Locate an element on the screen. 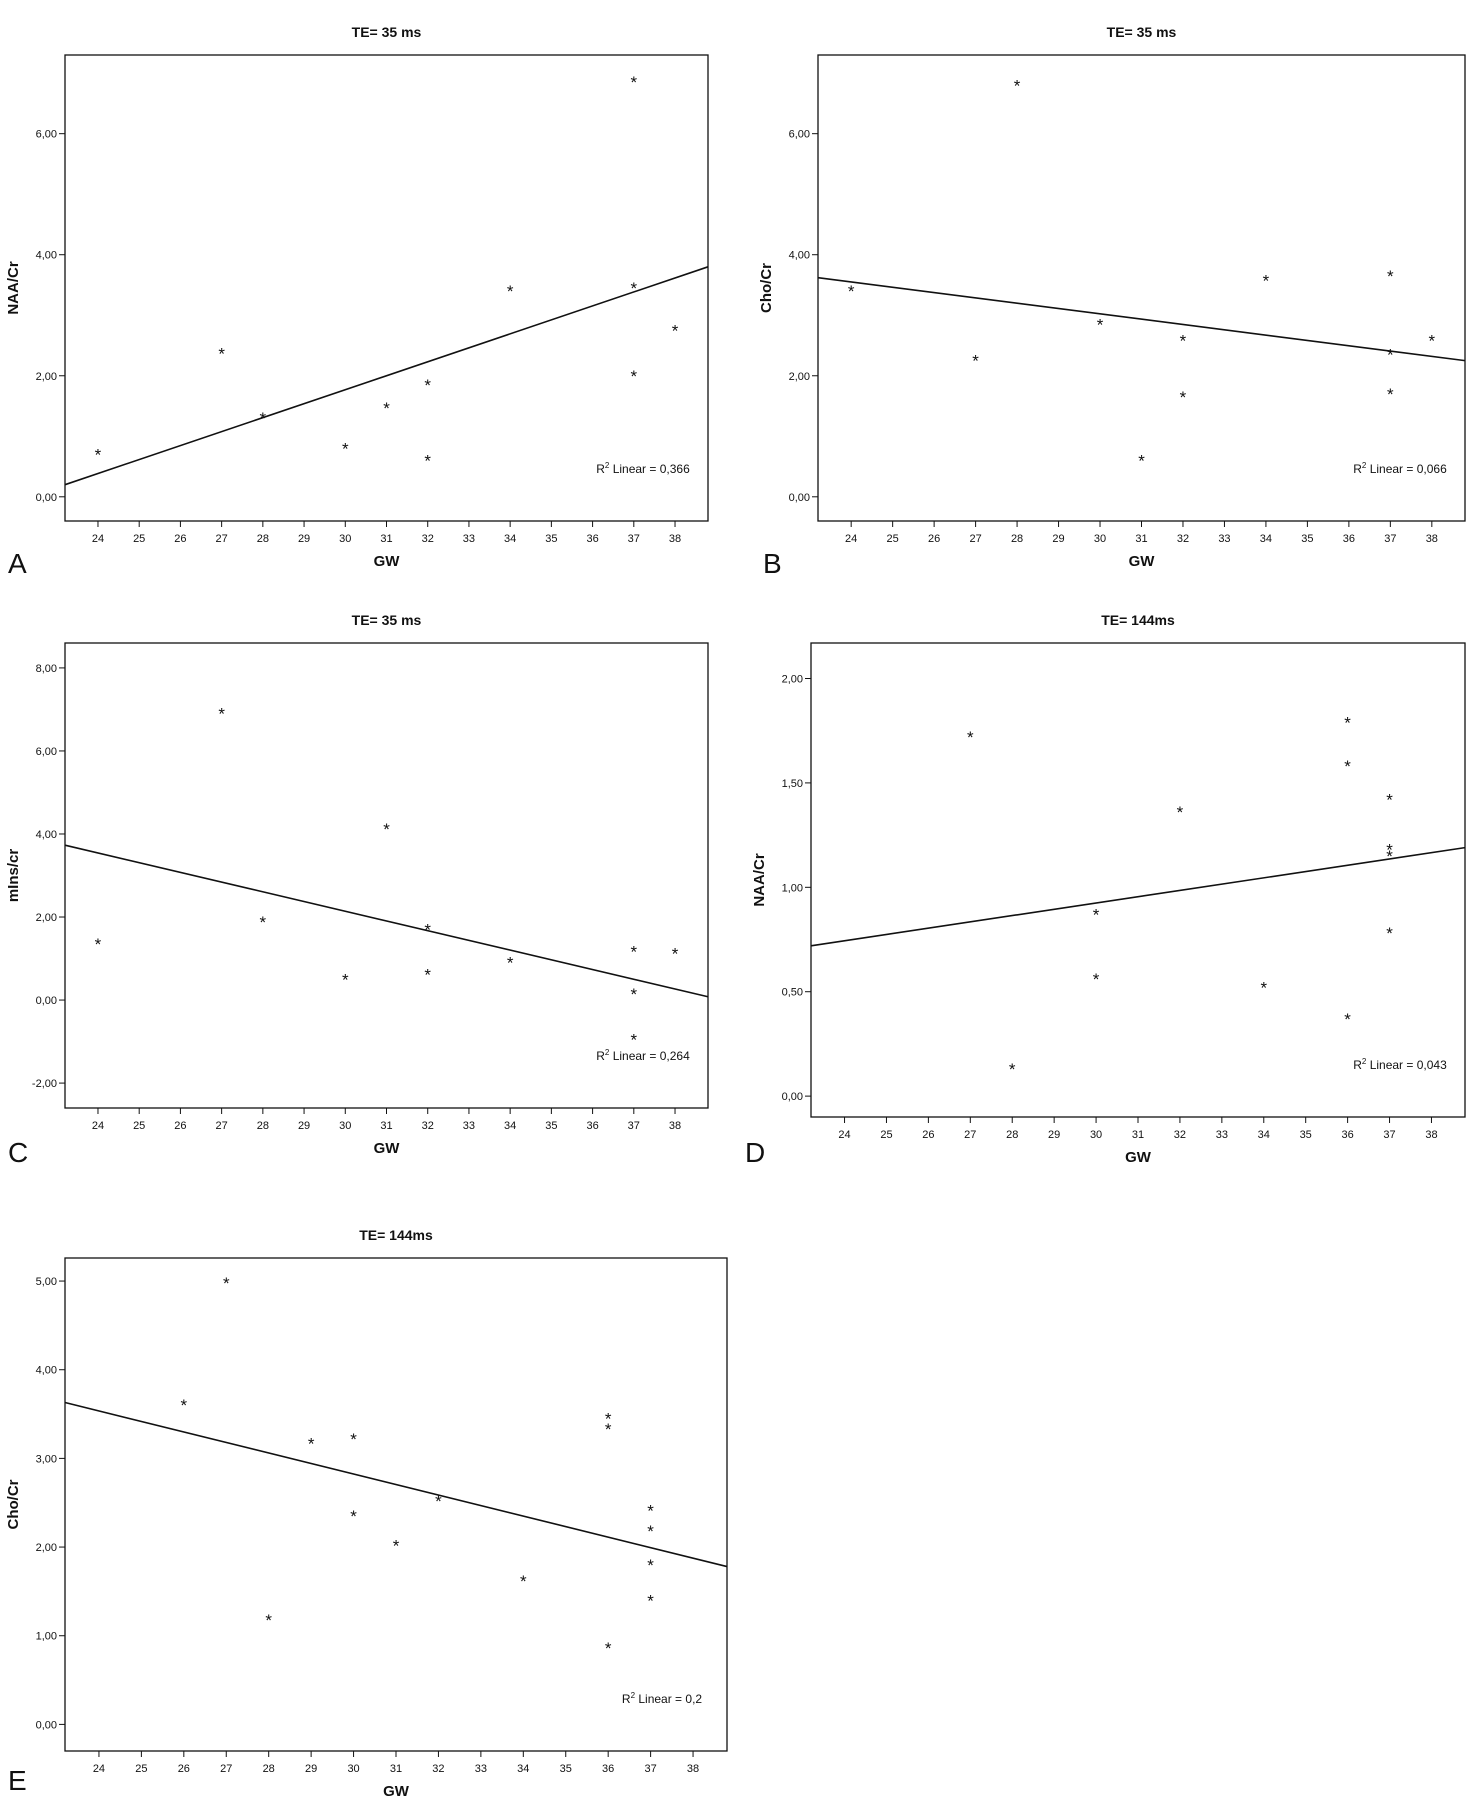  y-tick-label: 2,00 is located at coordinates (46, 918).